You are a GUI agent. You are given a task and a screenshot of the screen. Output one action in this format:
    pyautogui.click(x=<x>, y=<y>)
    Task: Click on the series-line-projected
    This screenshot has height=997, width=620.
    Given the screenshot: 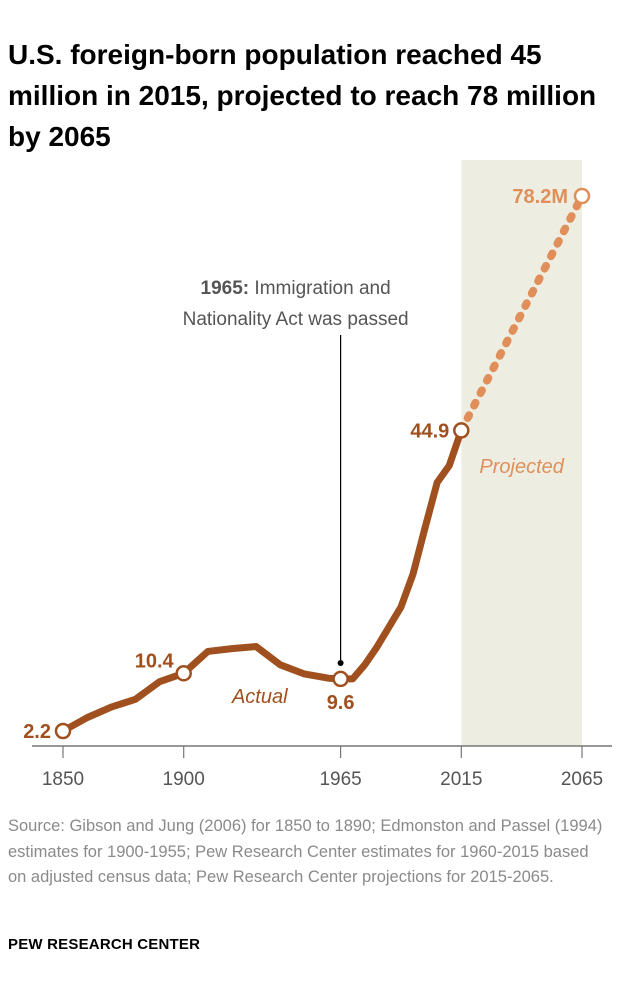 What is the action you would take?
    pyautogui.click(x=521, y=313)
    